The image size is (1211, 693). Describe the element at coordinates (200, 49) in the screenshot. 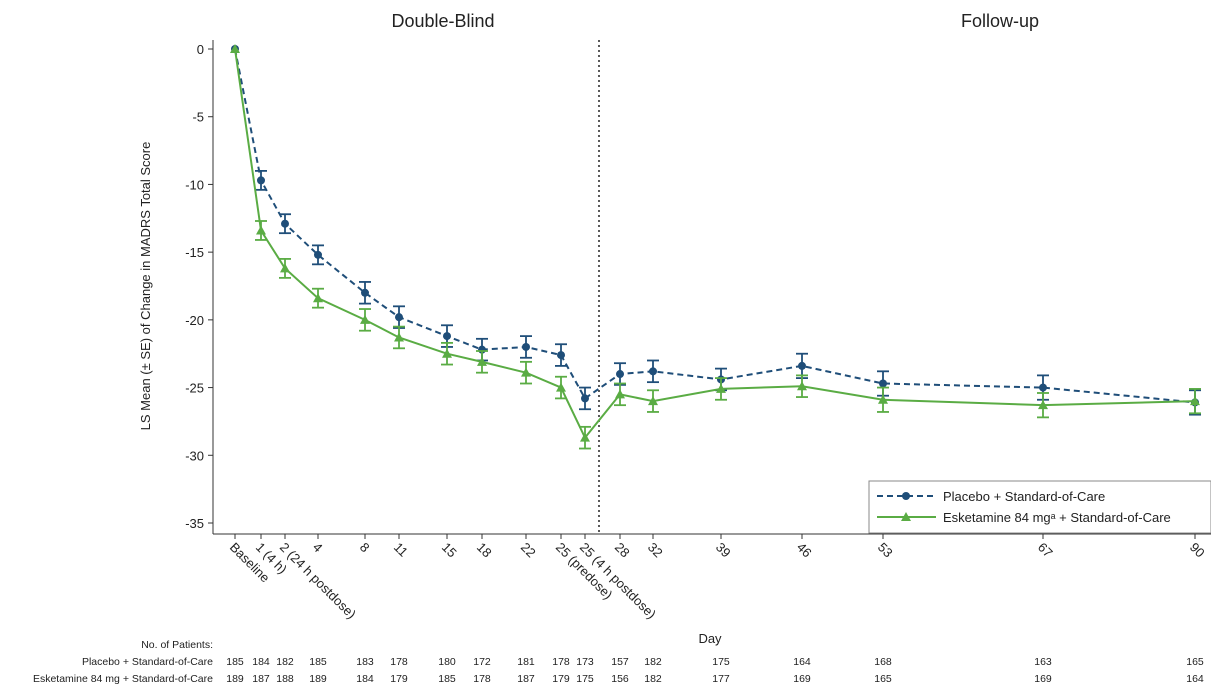

I see `y-tick-label: 0` at that location.